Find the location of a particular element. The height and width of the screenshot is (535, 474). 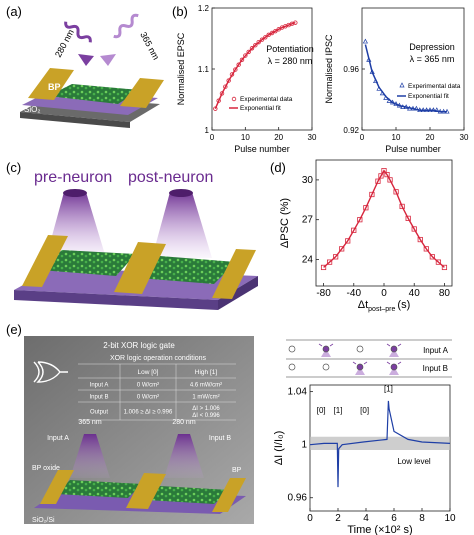

uv-beam-280-icon is located at coordinates (78, 32).